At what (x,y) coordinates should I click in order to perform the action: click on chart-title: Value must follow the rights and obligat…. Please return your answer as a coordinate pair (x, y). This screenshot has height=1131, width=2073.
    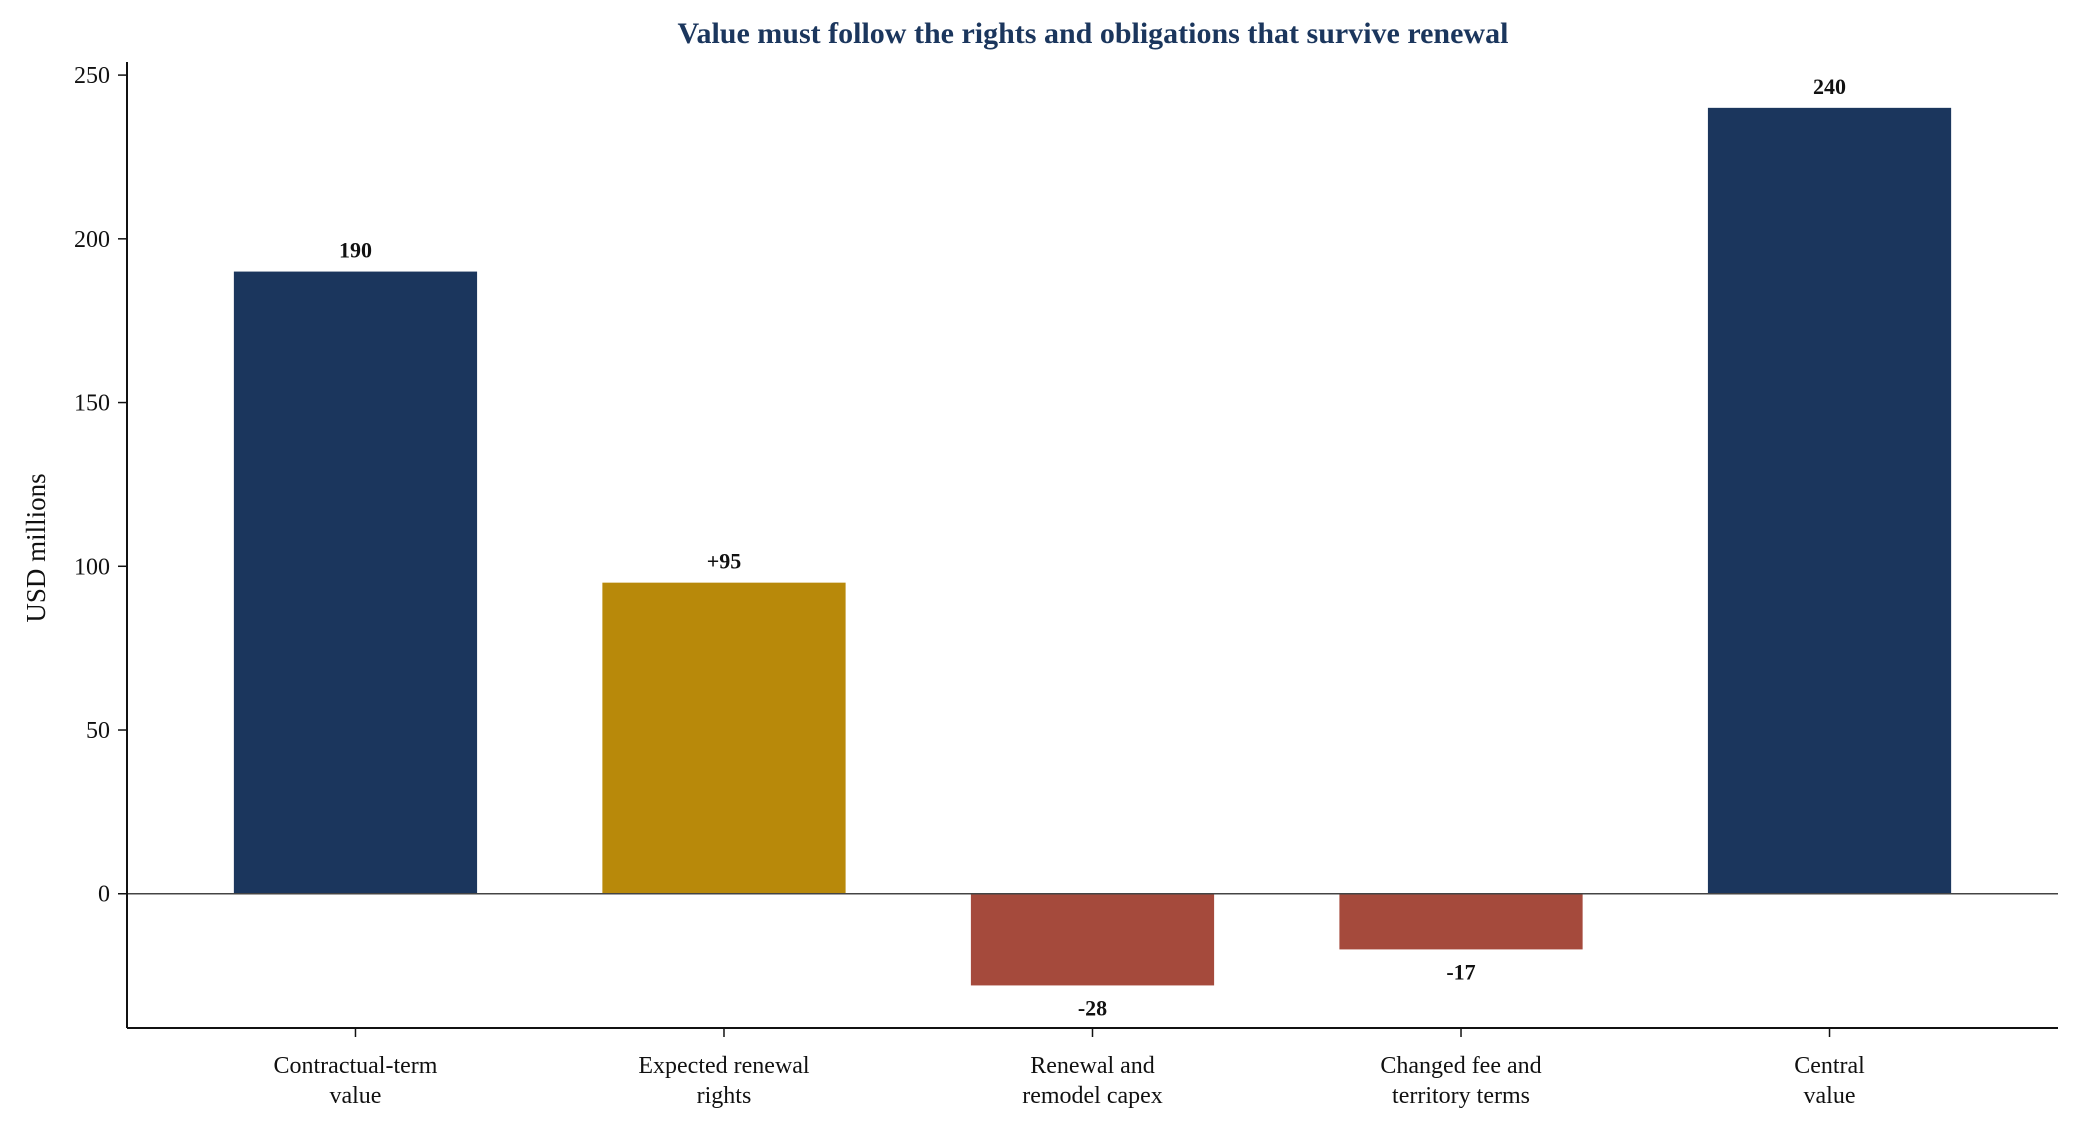
    Looking at the image, I should click on (1093, 33).